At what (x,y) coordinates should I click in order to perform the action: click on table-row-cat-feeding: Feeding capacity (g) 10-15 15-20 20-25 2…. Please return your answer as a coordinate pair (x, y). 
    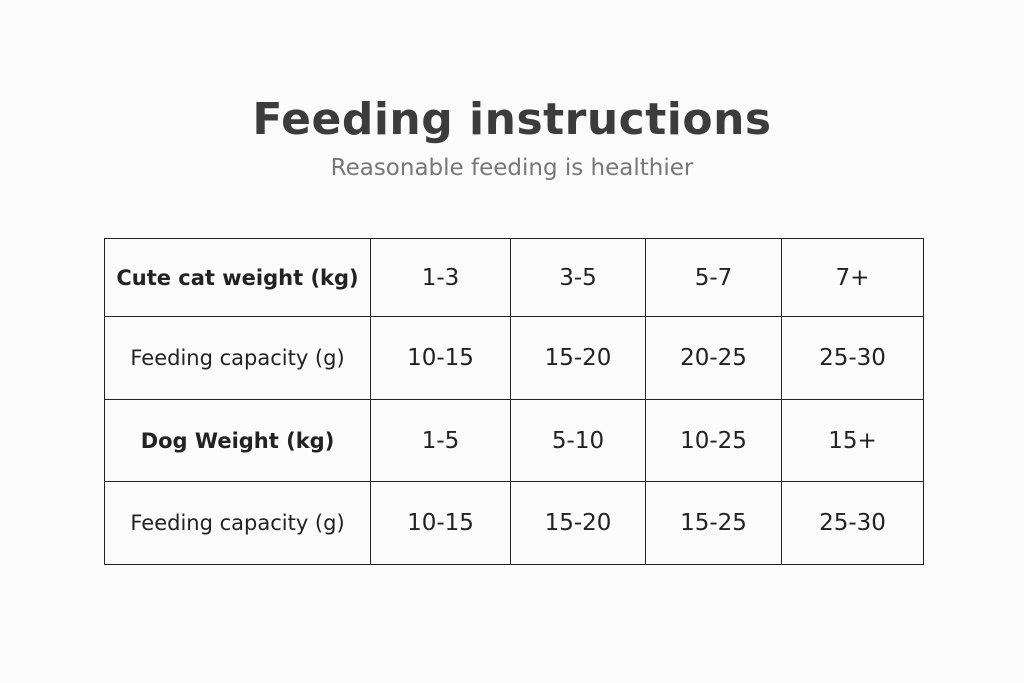
    Looking at the image, I should click on (514, 358).